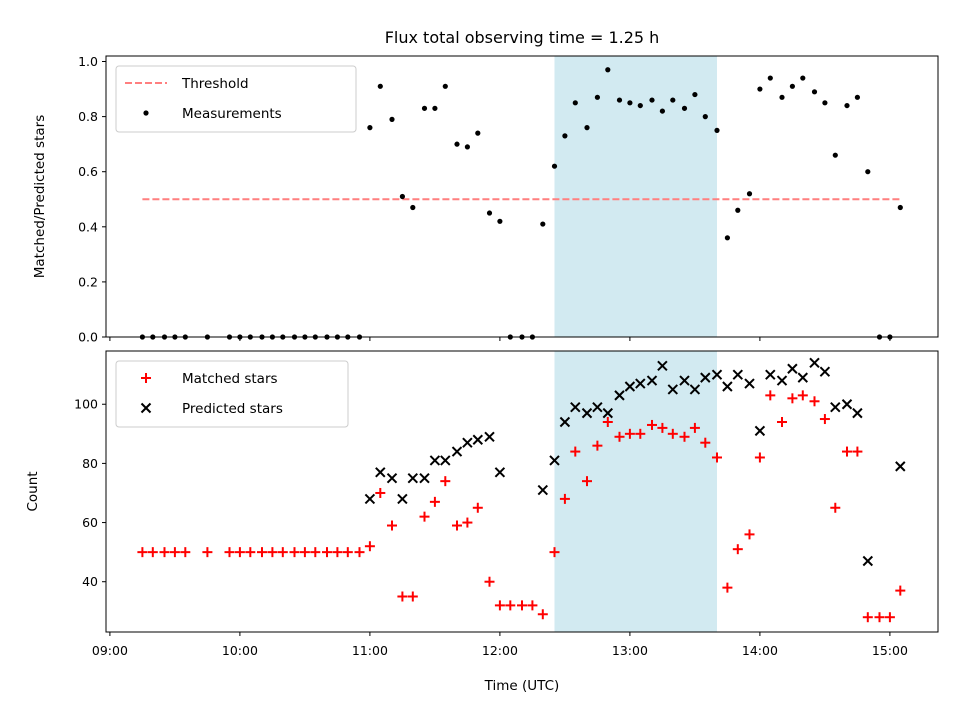  What do you see at coordinates (236, 99) in the screenshot?
I see `legend: Threshold Measurements` at bounding box center [236, 99].